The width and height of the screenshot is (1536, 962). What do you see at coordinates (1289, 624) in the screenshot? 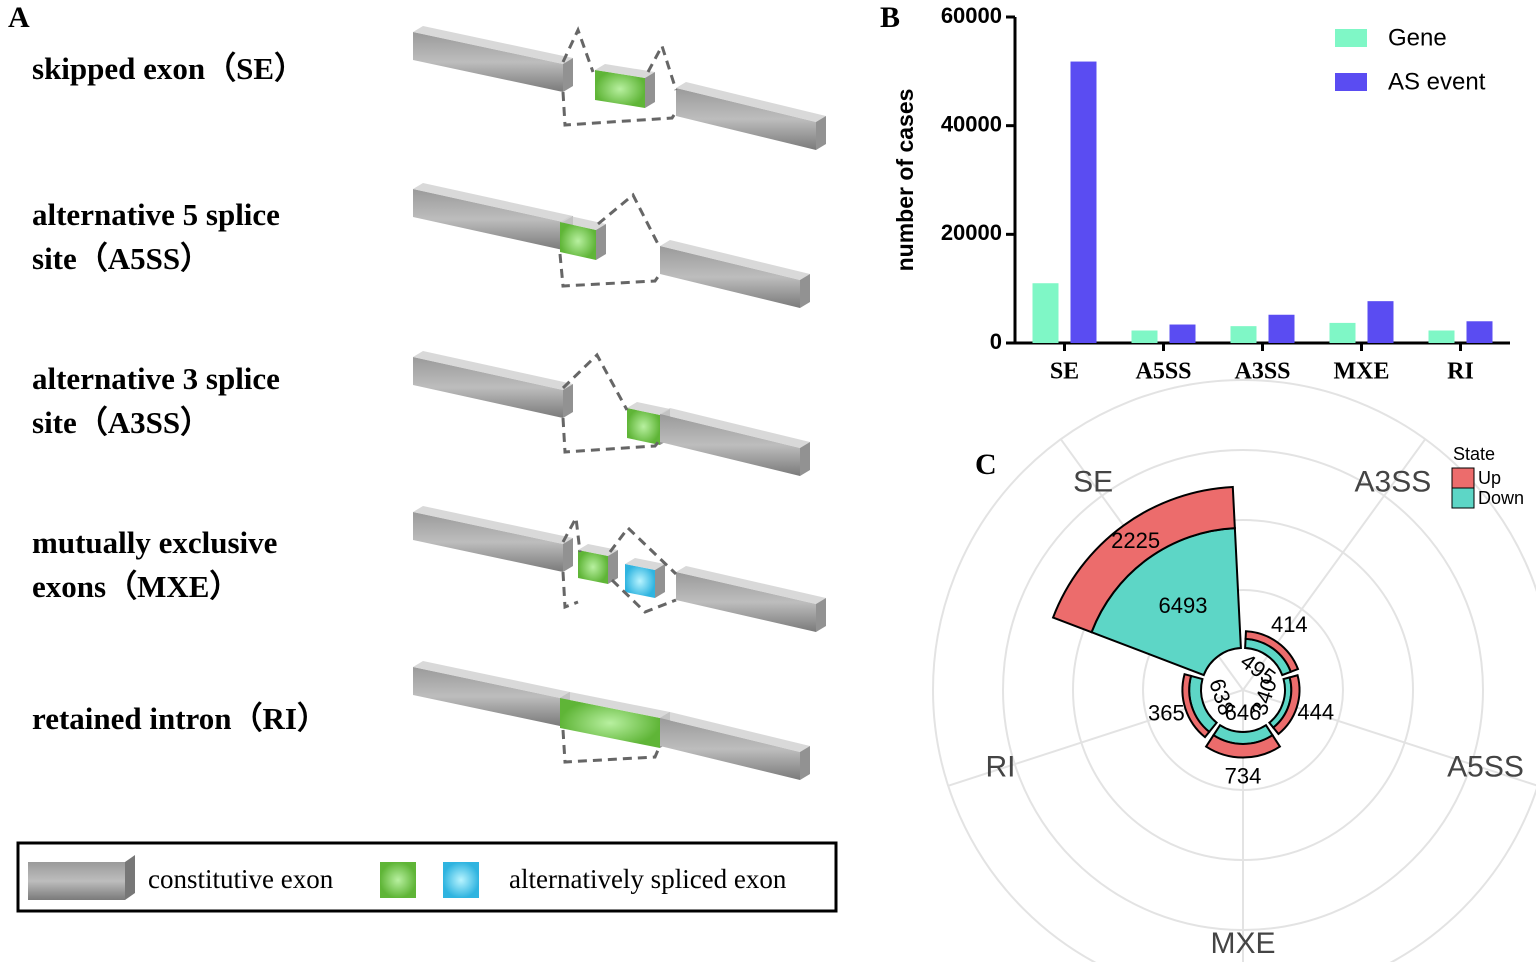
I see `data-label: 414` at bounding box center [1289, 624].